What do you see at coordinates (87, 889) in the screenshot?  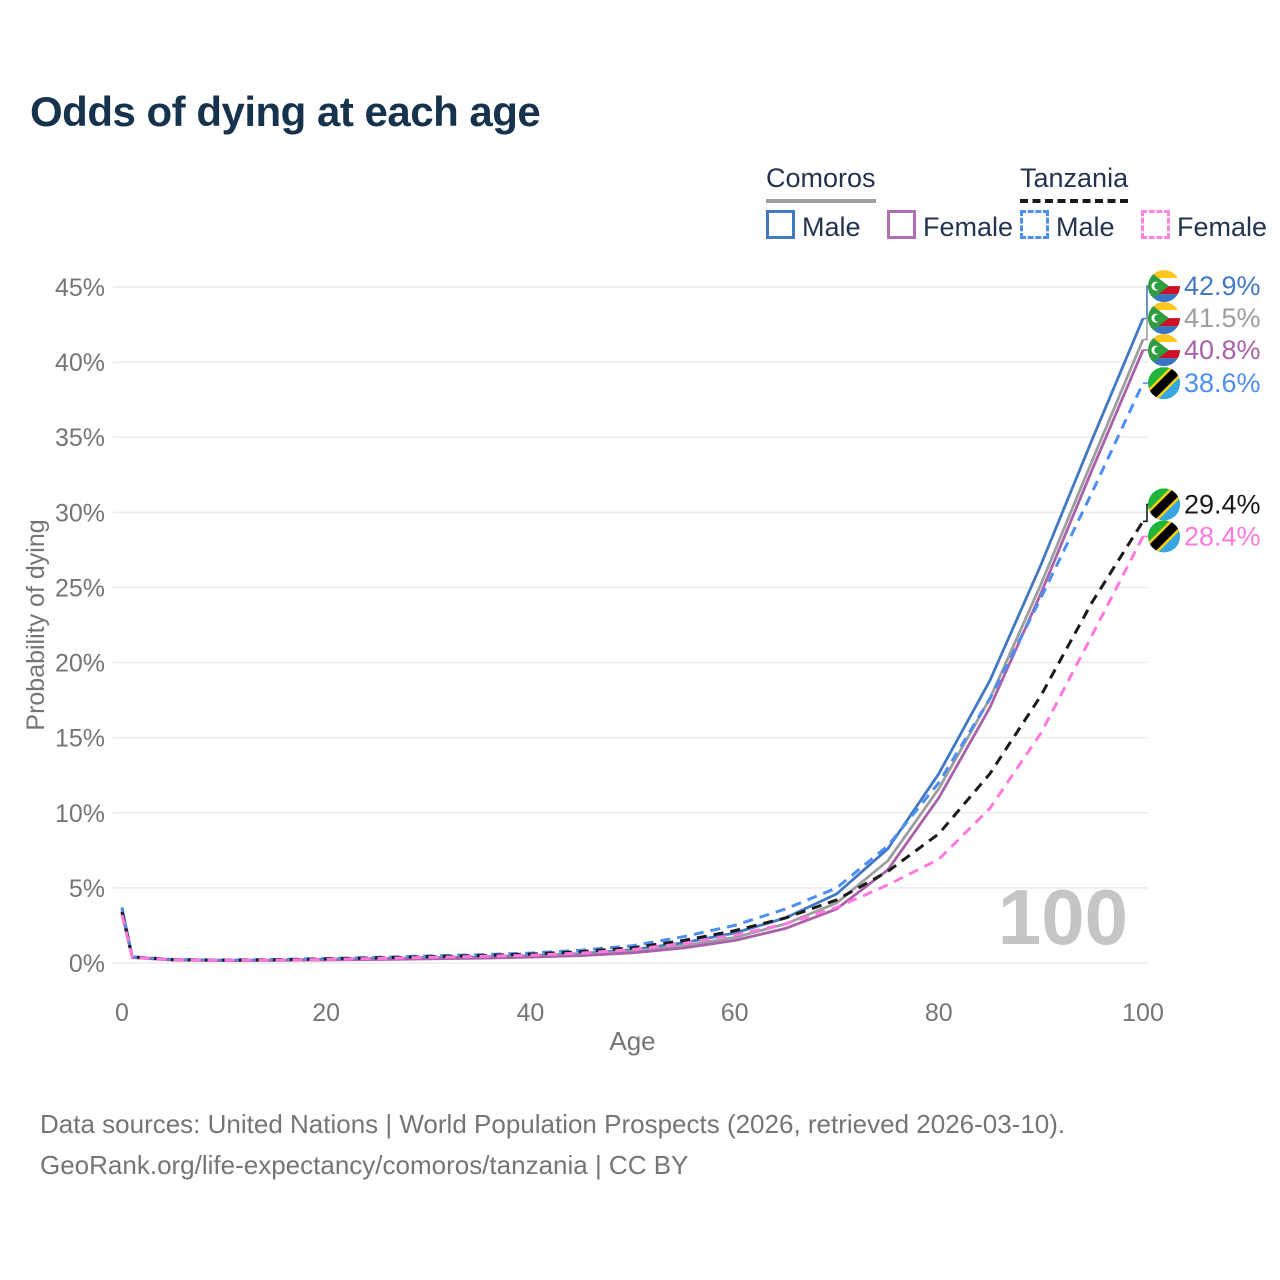 I see `y-tick-label: 5%` at bounding box center [87, 889].